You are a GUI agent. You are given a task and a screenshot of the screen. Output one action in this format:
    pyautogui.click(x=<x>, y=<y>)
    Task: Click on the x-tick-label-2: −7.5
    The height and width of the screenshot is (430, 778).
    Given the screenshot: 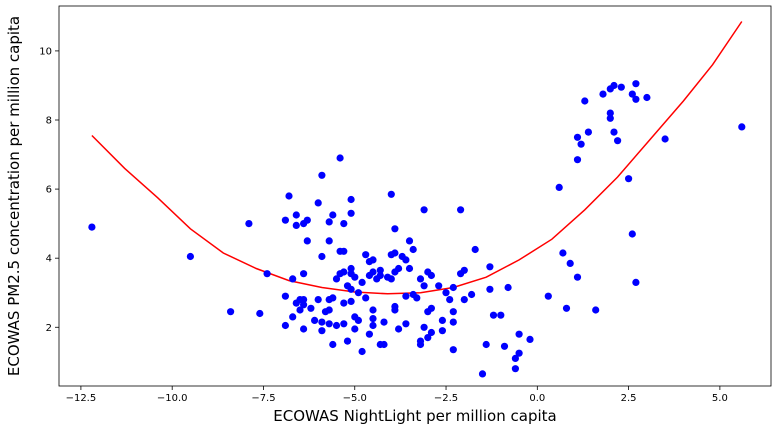 What is the action you would take?
    pyautogui.click(x=263, y=398)
    